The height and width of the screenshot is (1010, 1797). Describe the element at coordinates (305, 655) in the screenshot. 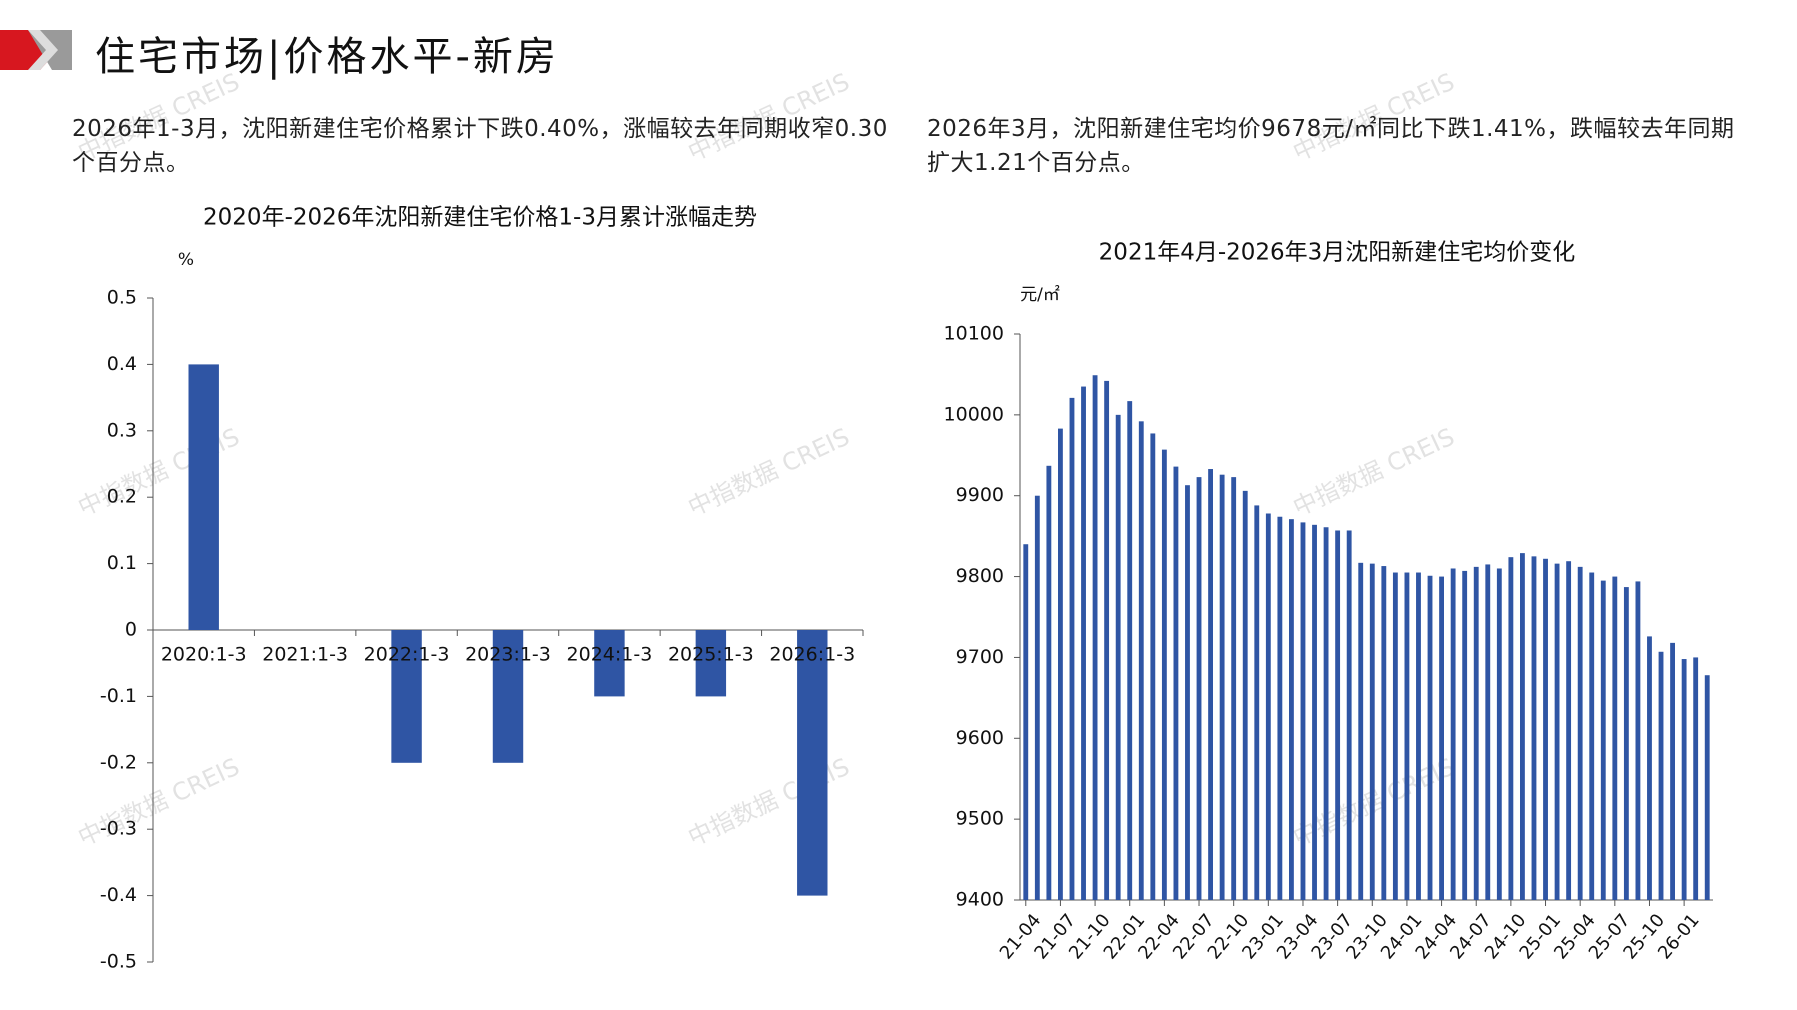

I see `x-tick-label: 2021:1-3` at that location.